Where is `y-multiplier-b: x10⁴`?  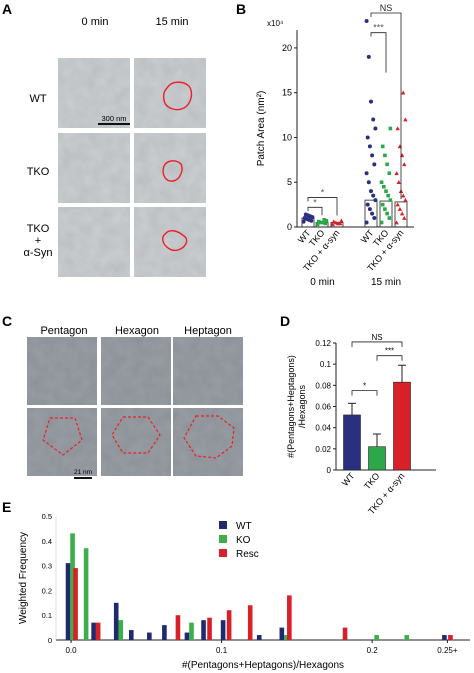
y-multiplier-b: x10⁴ is located at coordinates (275, 23).